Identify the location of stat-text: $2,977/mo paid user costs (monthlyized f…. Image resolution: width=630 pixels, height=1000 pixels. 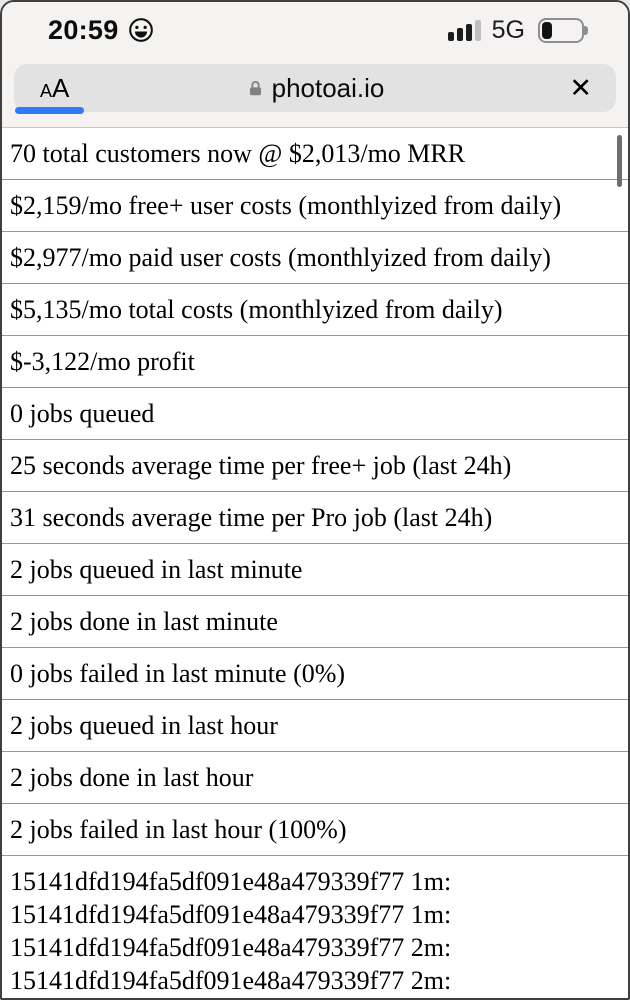
(280, 257).